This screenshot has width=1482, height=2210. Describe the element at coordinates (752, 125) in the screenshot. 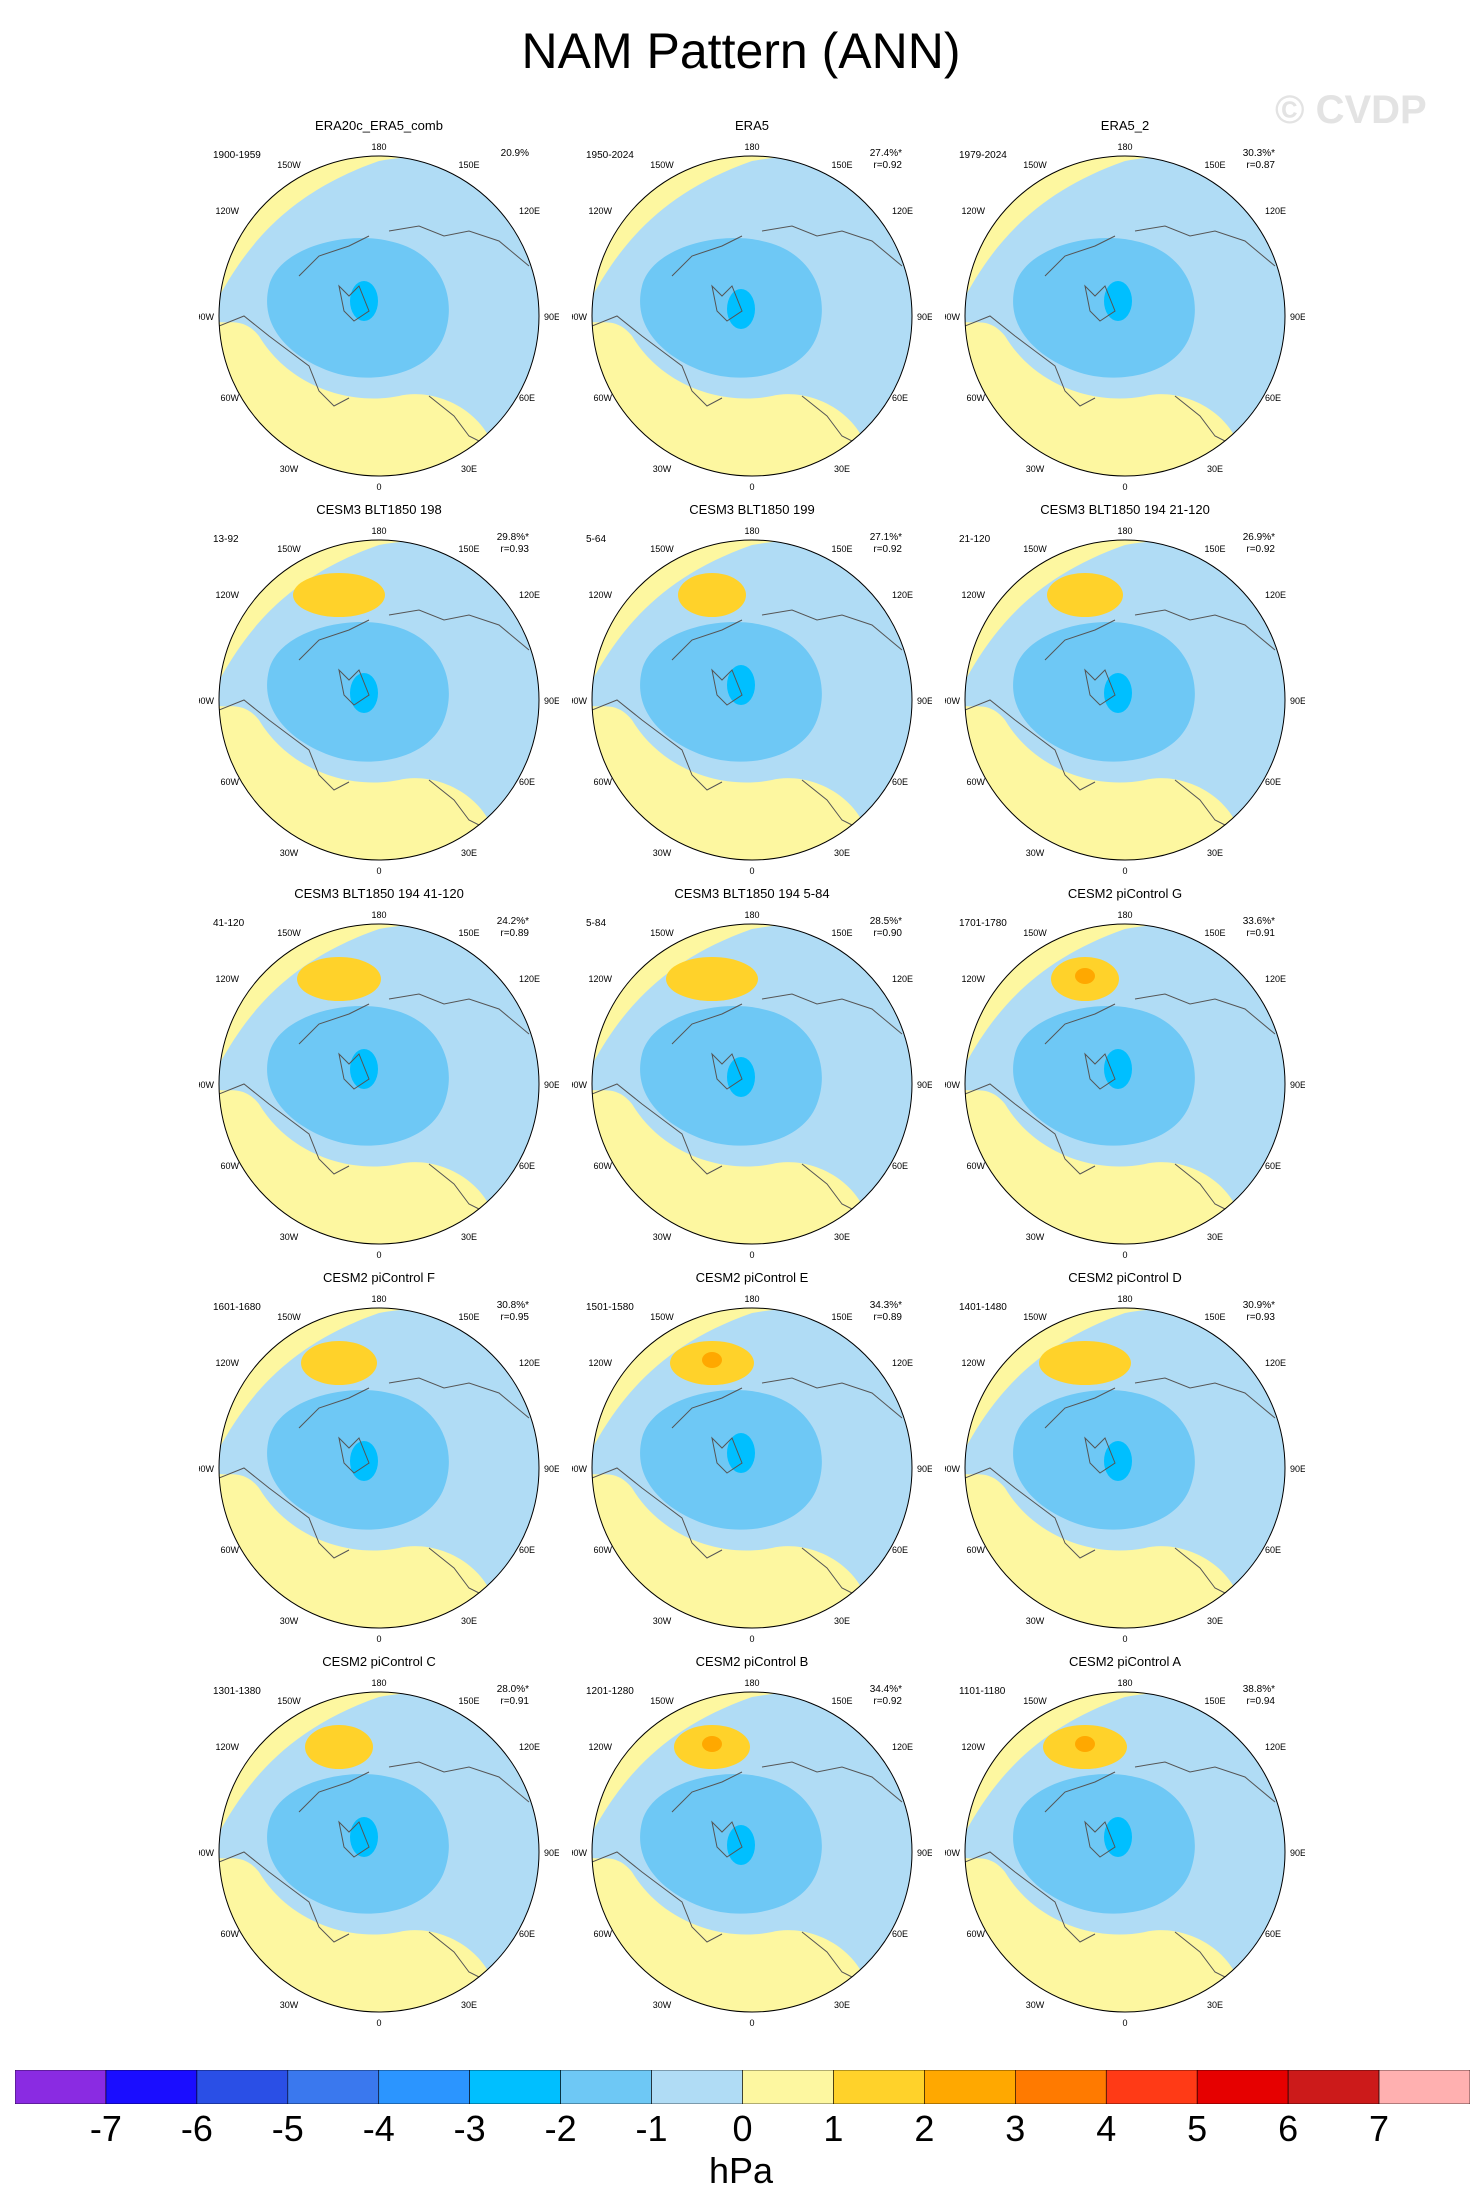

I see `panel-title: ERA5` at that location.